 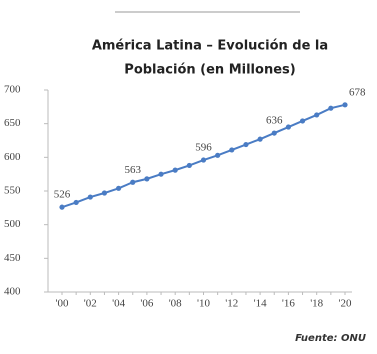 I want to click on x-tick-label: '00, so click(x=62, y=304).